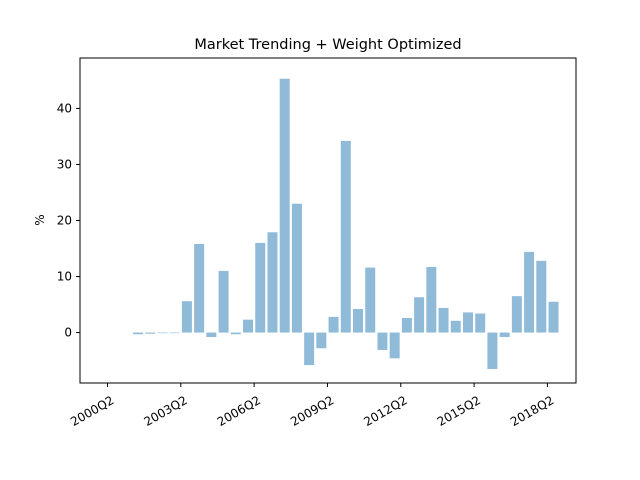 The width and height of the screenshot is (640, 480). I want to click on x-tick-label: 2015Q2, so click(459, 411).